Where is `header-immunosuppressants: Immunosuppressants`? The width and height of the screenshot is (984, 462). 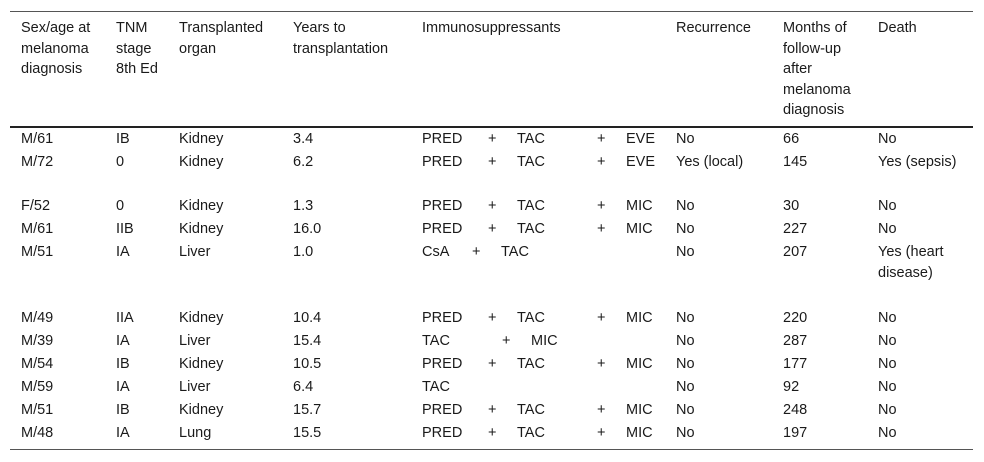 header-immunosuppressants: Immunosuppressants is located at coordinates (491, 28).